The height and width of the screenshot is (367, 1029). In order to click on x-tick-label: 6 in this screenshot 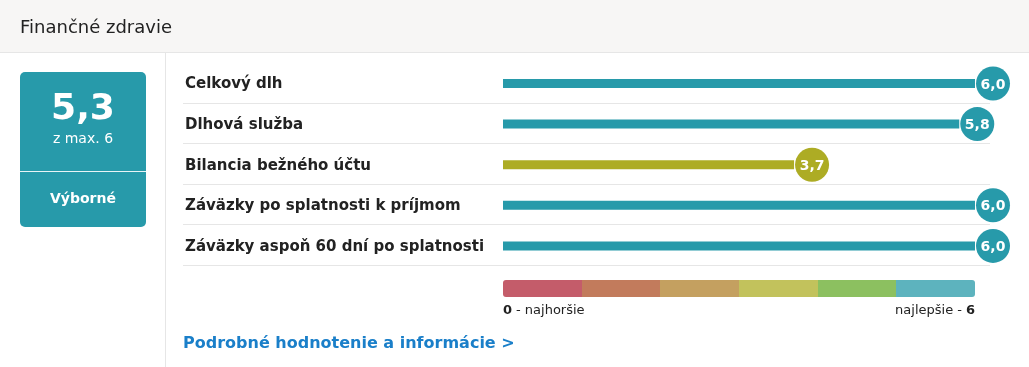, I will do `click(970, 309)`.